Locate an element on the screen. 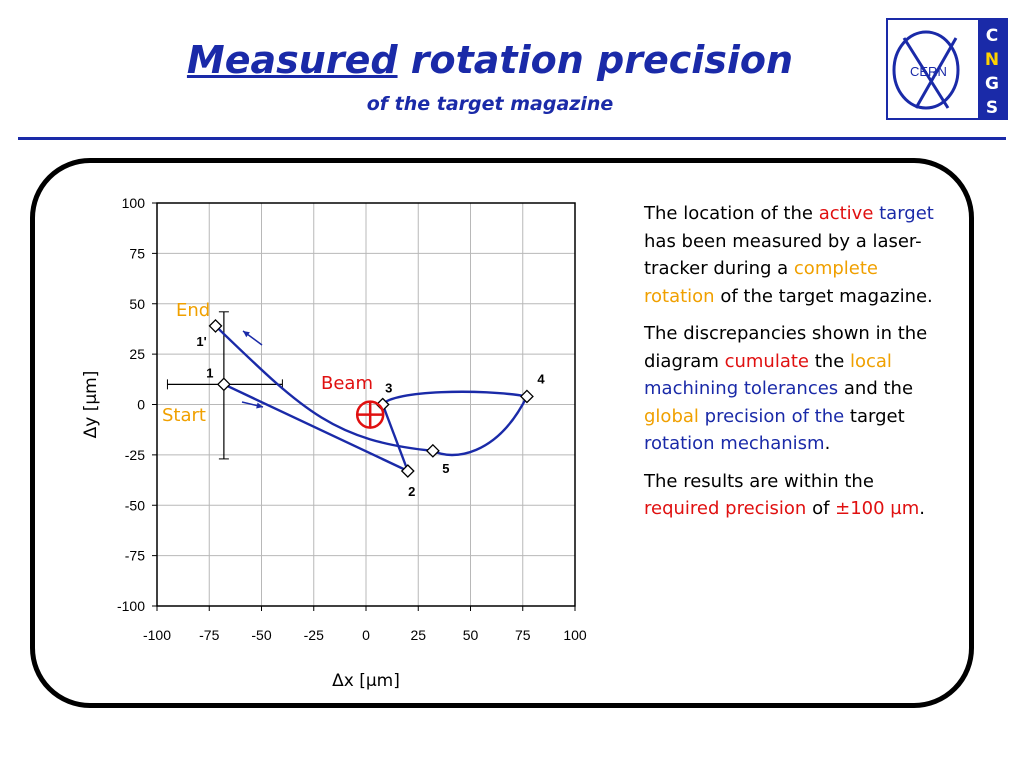 The height and width of the screenshot is (768, 1024). y-tick-label: 0 is located at coordinates (141, 405).